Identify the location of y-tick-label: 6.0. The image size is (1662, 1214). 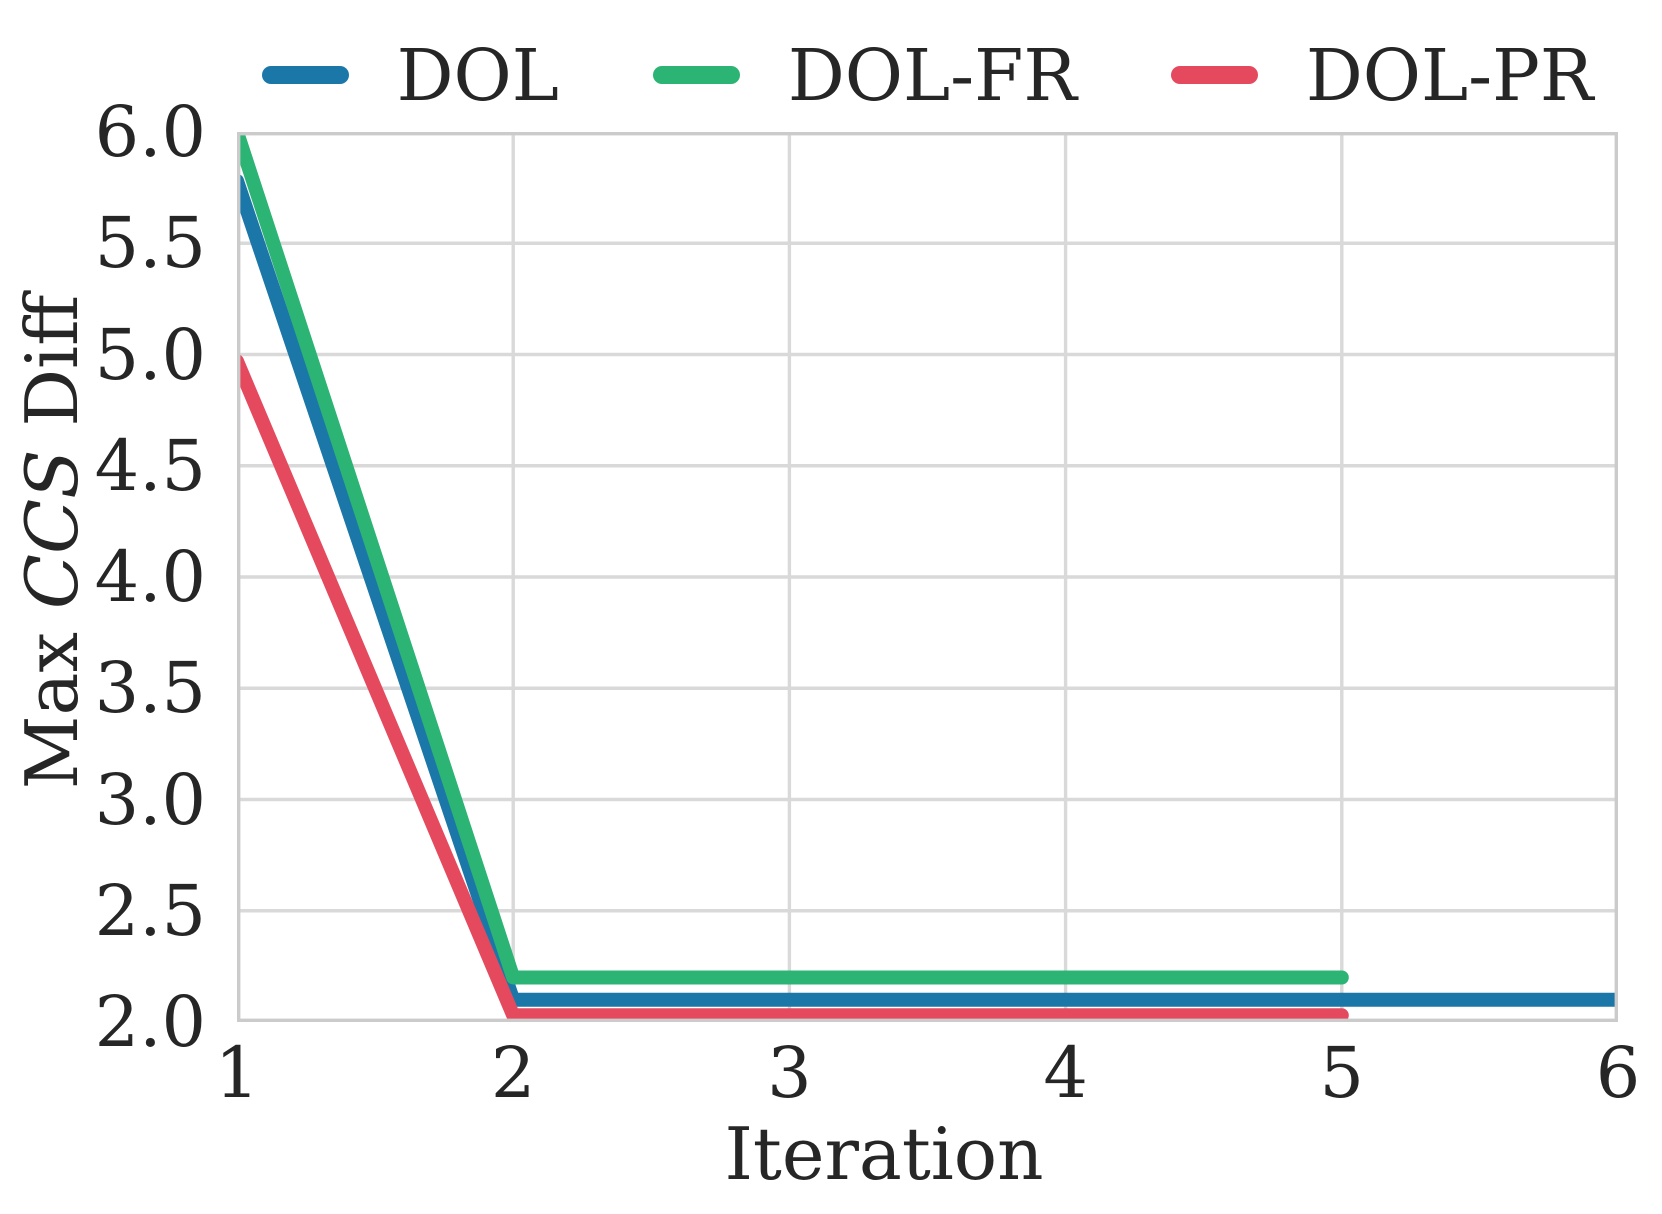
(150, 132).